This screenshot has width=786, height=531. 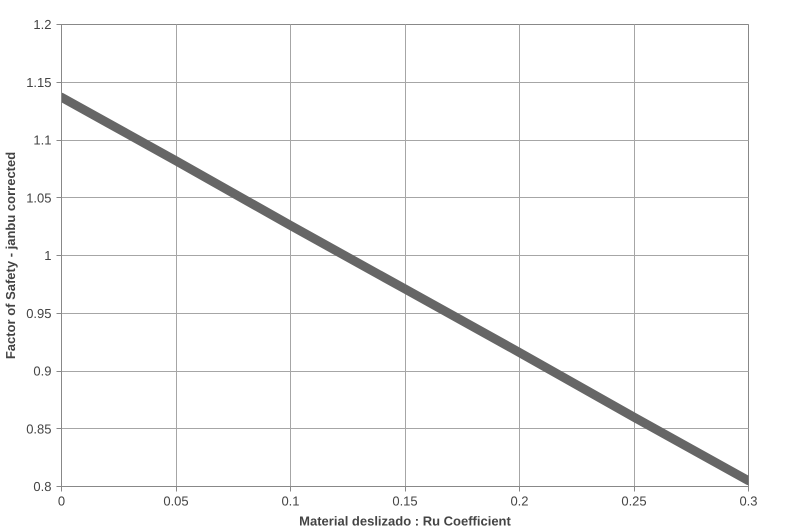 What do you see at coordinates (405, 521) in the screenshot?
I see `x-axis-title: Material deslizado : Ru Coefficient` at bounding box center [405, 521].